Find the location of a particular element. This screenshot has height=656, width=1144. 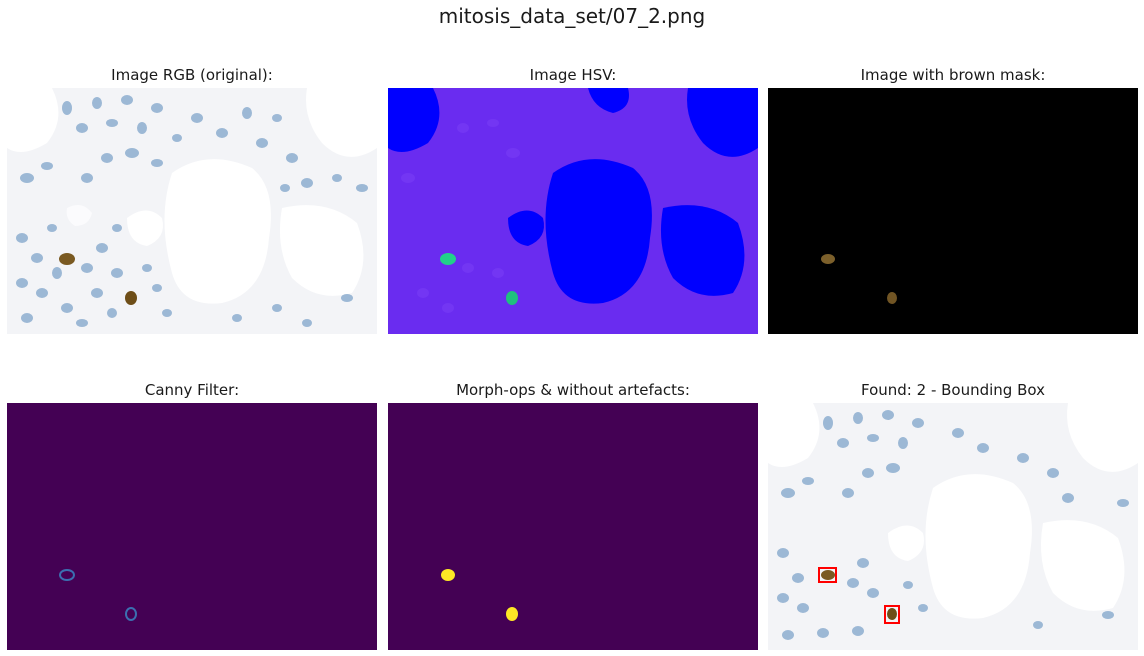

panel-title-morph: Morph-ops & without artefacts: is located at coordinates (573, 390).